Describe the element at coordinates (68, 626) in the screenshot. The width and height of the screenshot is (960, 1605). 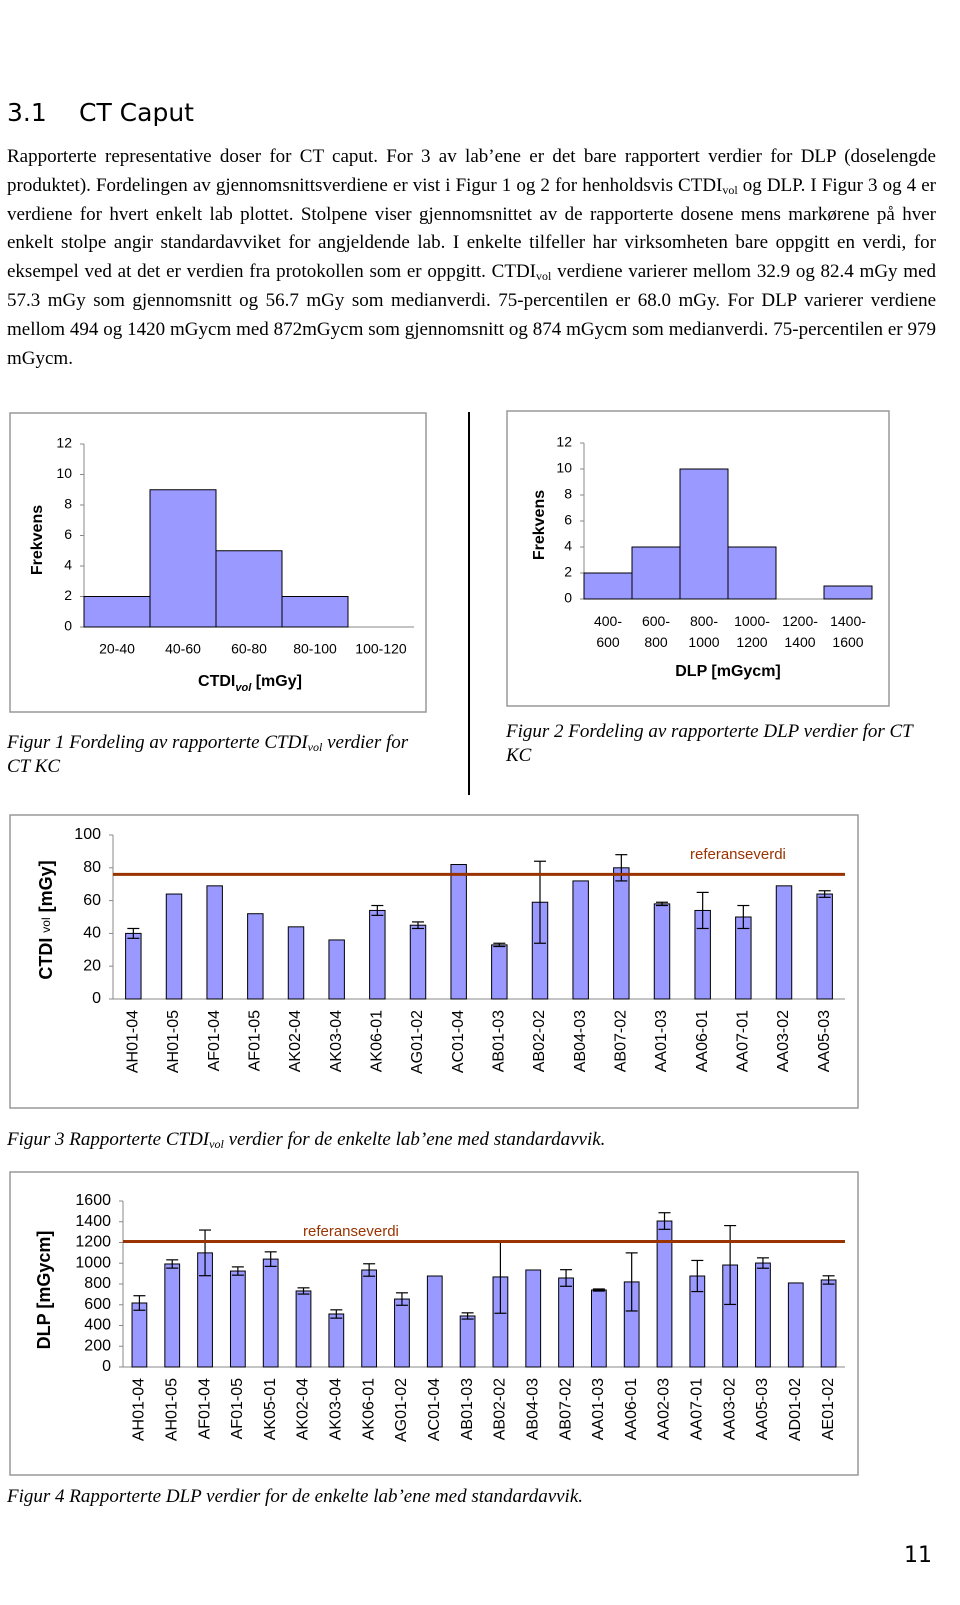
I see `y-tick-label: 0` at that location.